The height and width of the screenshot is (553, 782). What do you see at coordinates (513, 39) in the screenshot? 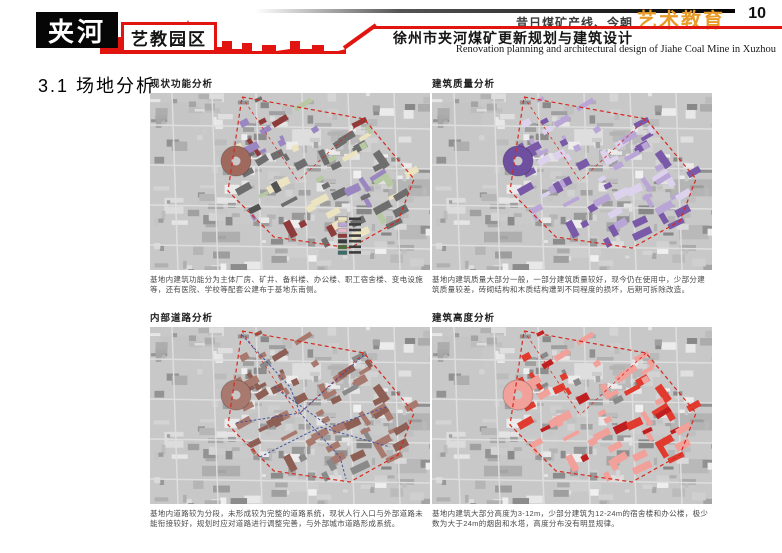
I see `project-title-cn: 徐州市夹河煤矿更新规划与建筑设计` at bounding box center [513, 39].